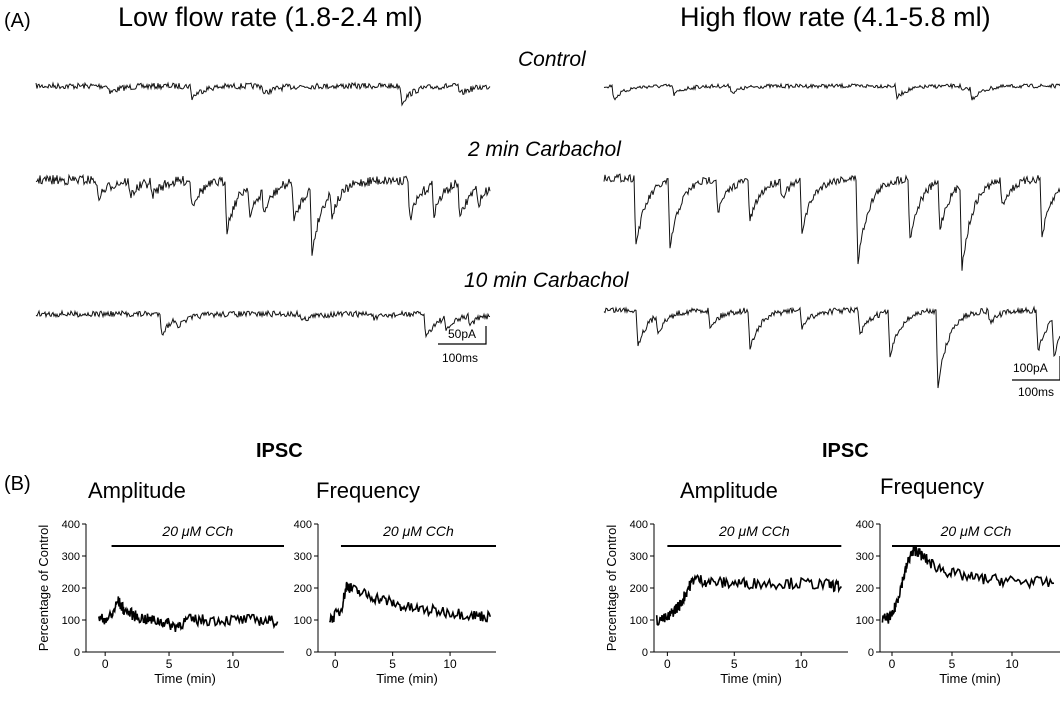 Image resolution: width=1060 pixels, height=722 pixels. What do you see at coordinates (831, 91) in the screenshot?
I see `trace-high-control` at bounding box center [831, 91].